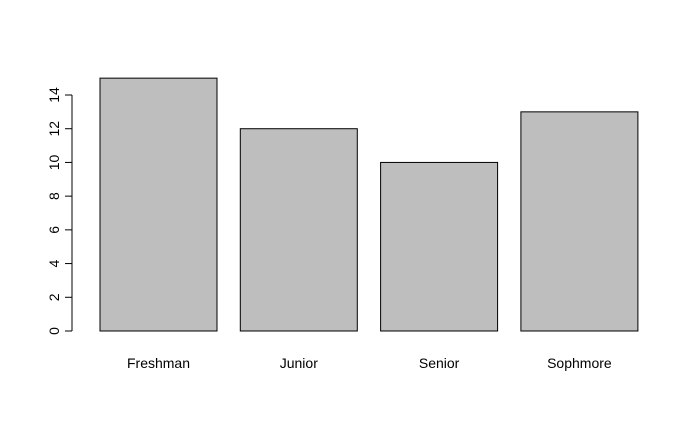 This screenshot has width=700, height=432. What do you see at coordinates (54, 263) in the screenshot?
I see `y-tick-label: 4` at bounding box center [54, 263].